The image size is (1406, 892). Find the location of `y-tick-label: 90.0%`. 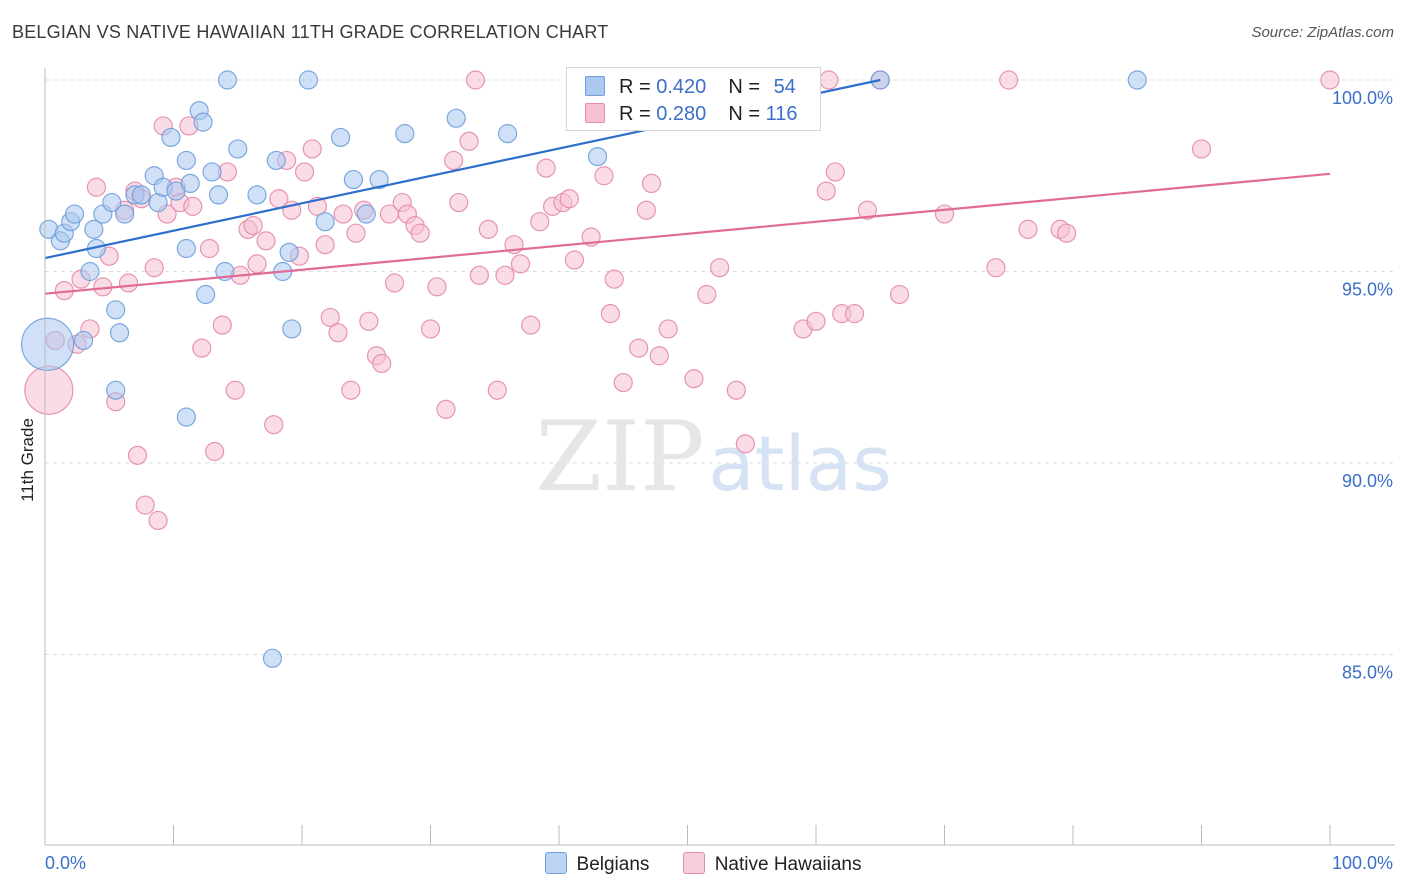

y-tick-label: 90.0% is located at coordinates (1367, 481).